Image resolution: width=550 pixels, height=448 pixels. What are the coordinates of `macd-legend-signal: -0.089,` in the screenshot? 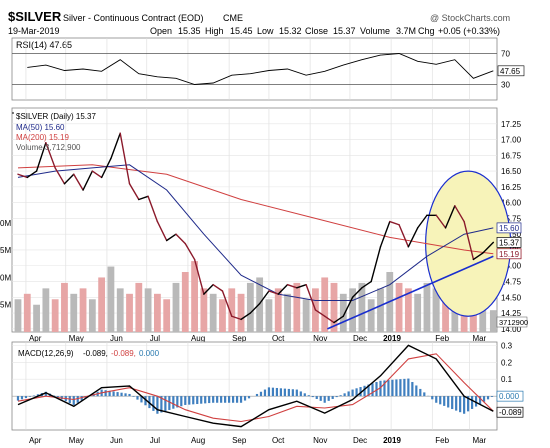 It's located at (123, 353).